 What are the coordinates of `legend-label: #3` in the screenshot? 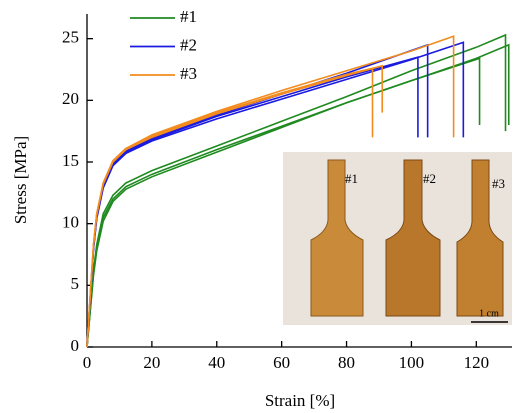 It's located at (188, 73).